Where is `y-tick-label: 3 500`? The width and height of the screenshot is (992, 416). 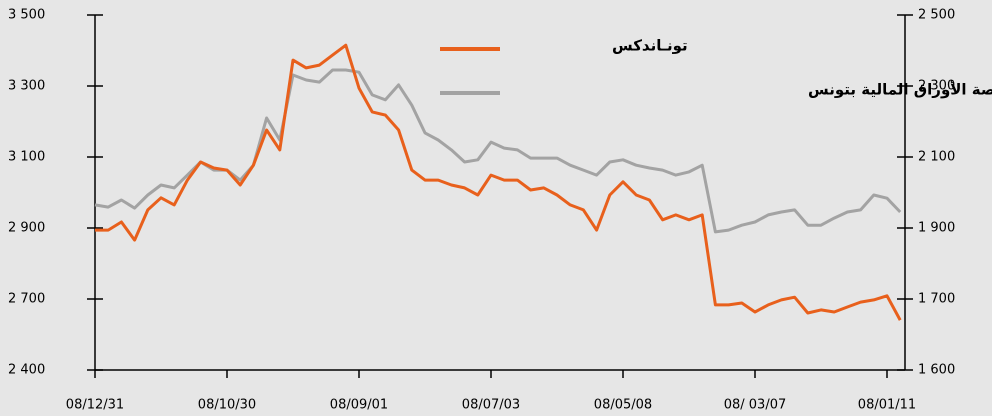 y-tick-label: 3 500 is located at coordinates (26, 15).